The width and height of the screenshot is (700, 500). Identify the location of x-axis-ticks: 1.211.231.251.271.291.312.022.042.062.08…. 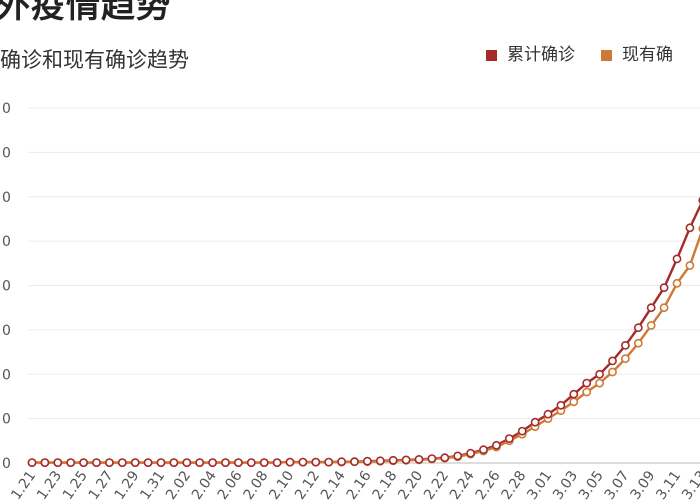
(354, 484).